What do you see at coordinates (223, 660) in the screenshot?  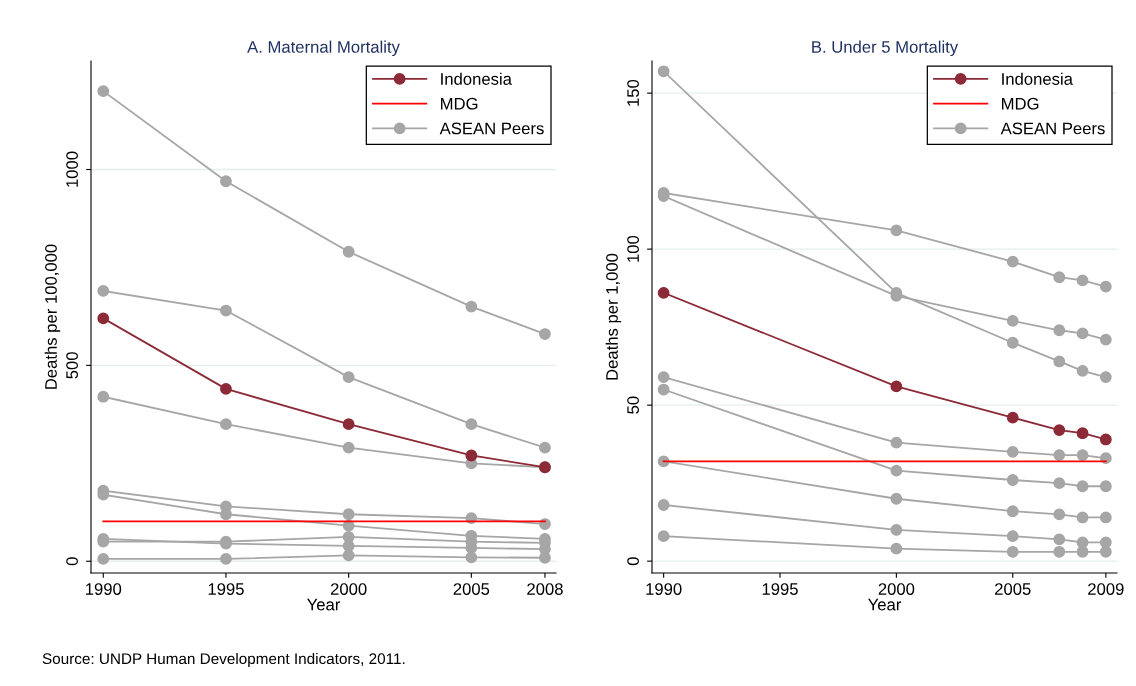 I see `source-note: Source: UNDP Human Development Indicators, 2011.` at bounding box center [223, 660].